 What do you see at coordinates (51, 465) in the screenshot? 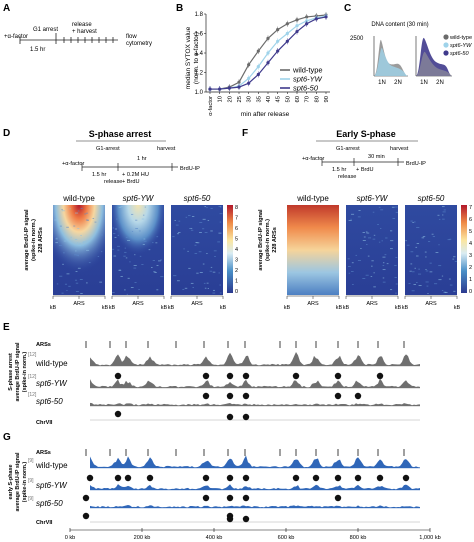
I see `panel-g-track-wt: wild-type` at bounding box center [51, 465].